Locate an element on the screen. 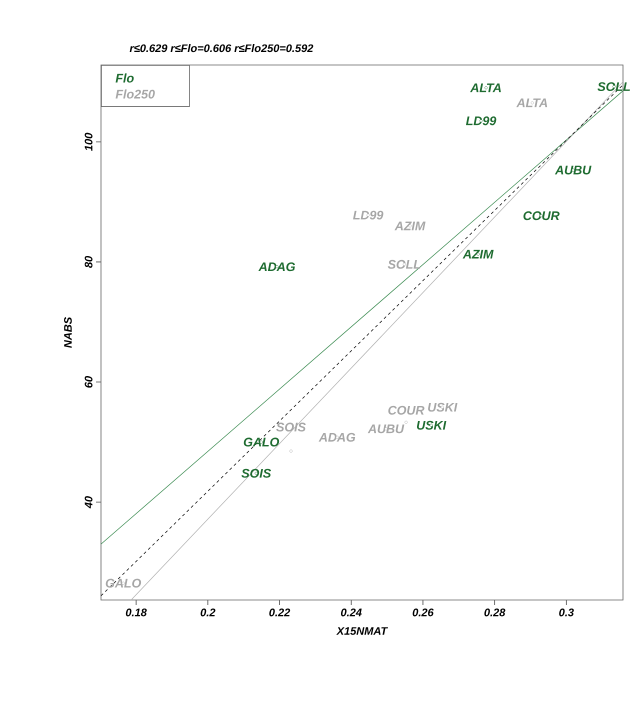  x-tick-label: 0.3 is located at coordinates (566, 612).